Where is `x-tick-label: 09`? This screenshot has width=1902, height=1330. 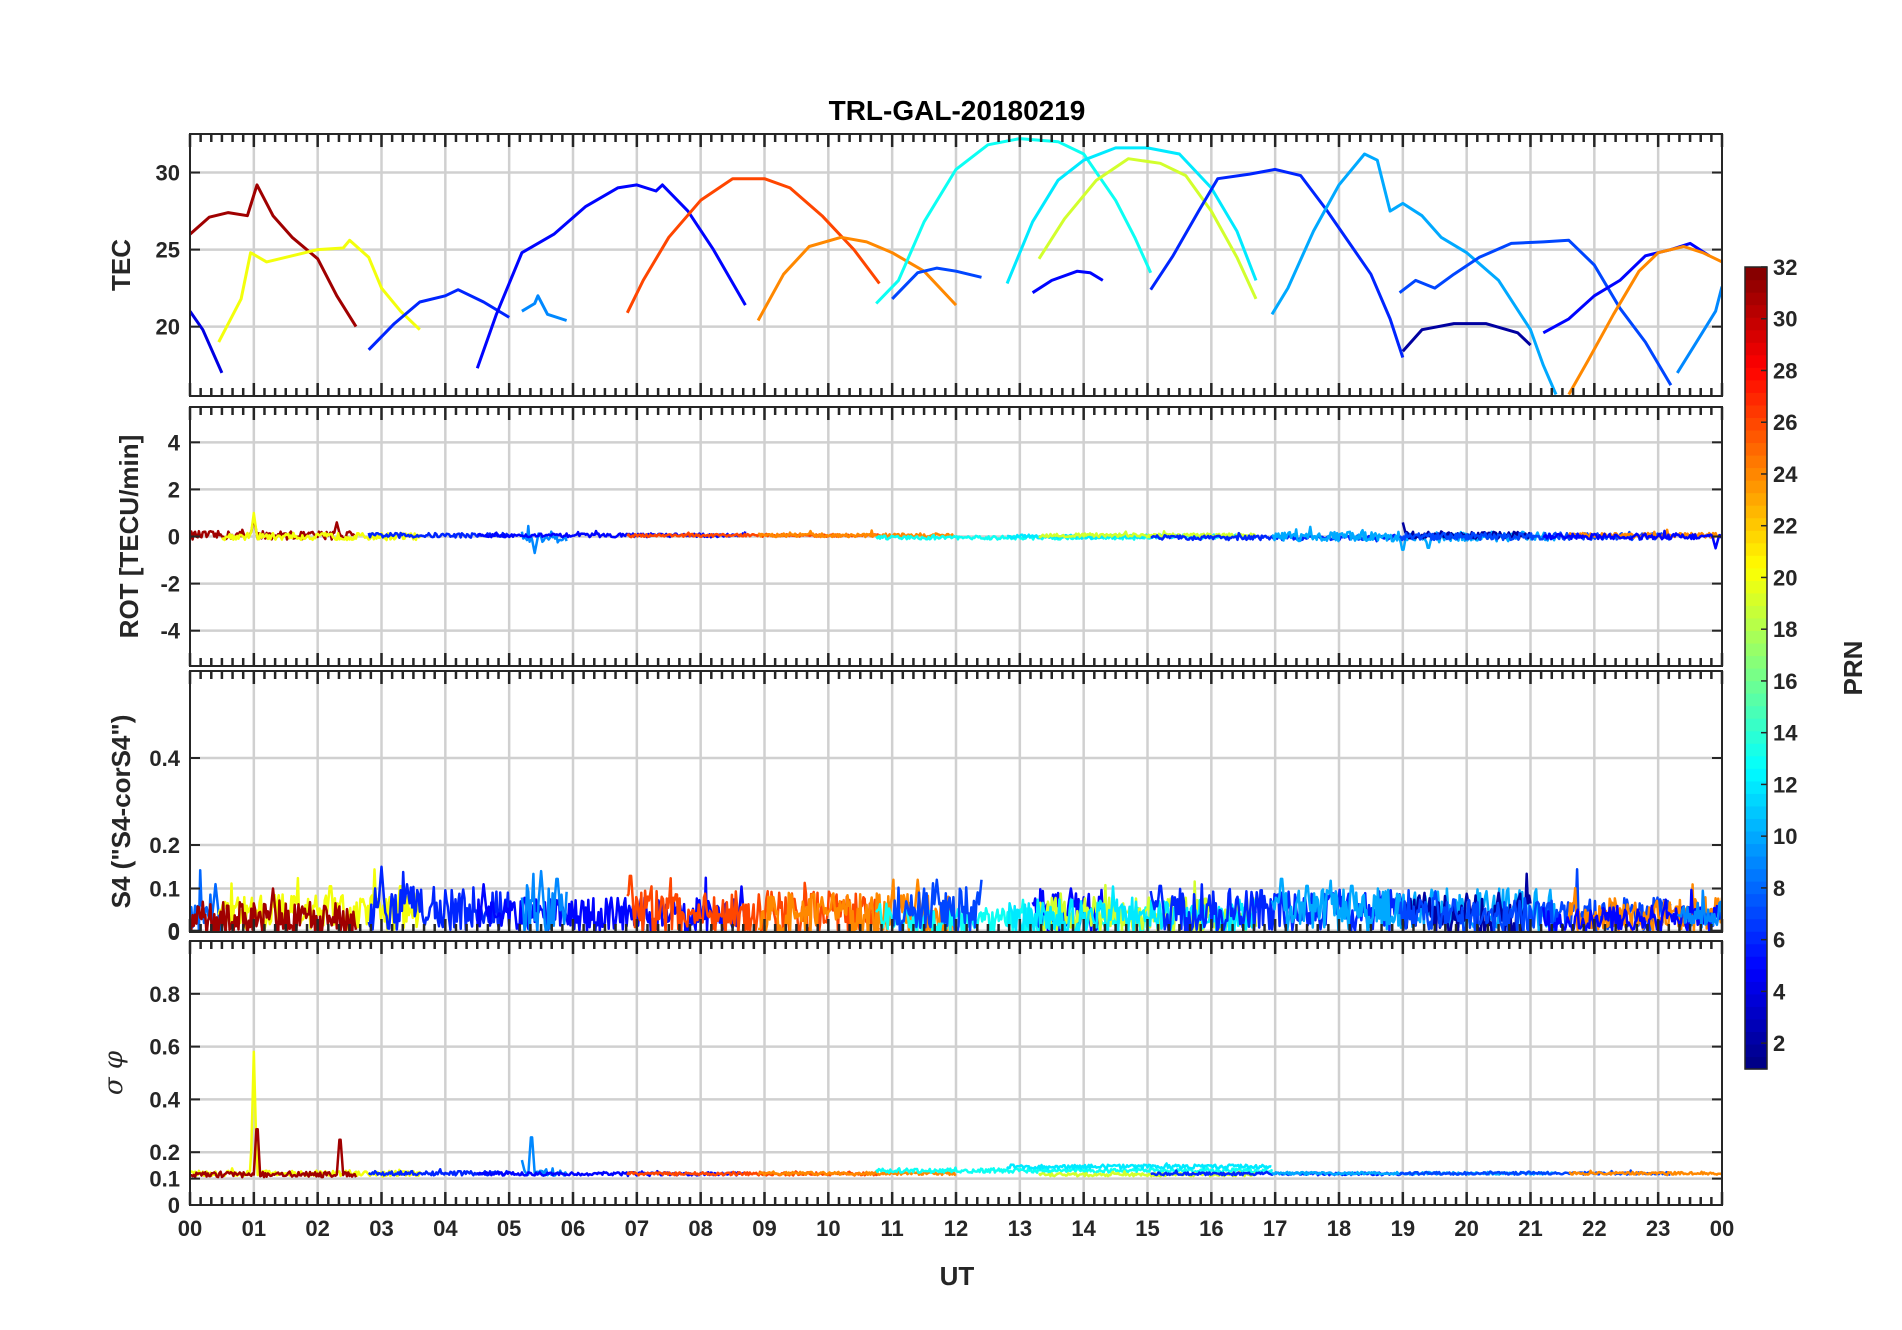
x-tick-label: 09 is located at coordinates (764, 1228).